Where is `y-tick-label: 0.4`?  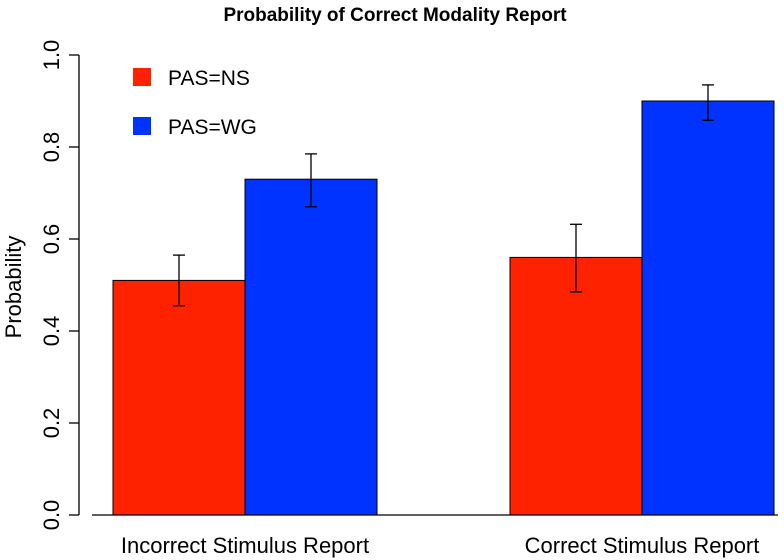 y-tick-label: 0.4 is located at coordinates (51, 331).